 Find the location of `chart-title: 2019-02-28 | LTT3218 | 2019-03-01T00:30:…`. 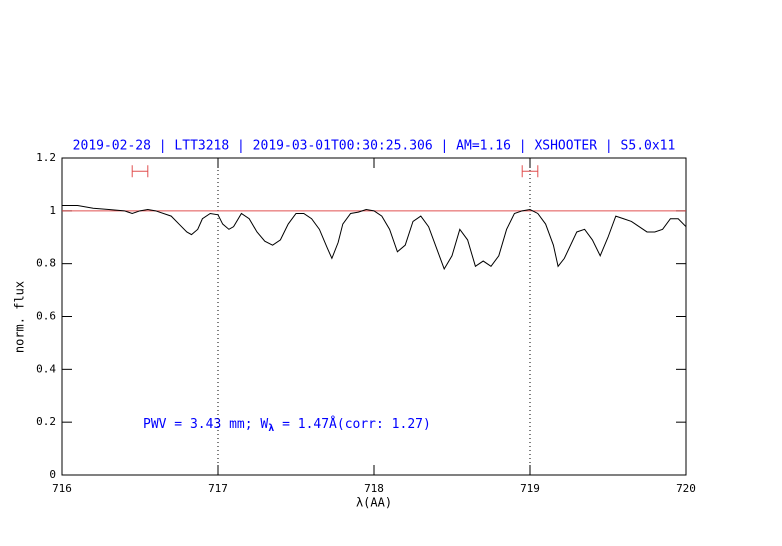

chart-title: 2019-02-28 | LTT3218 | 2019-03-01T00:30:… is located at coordinates (374, 146).